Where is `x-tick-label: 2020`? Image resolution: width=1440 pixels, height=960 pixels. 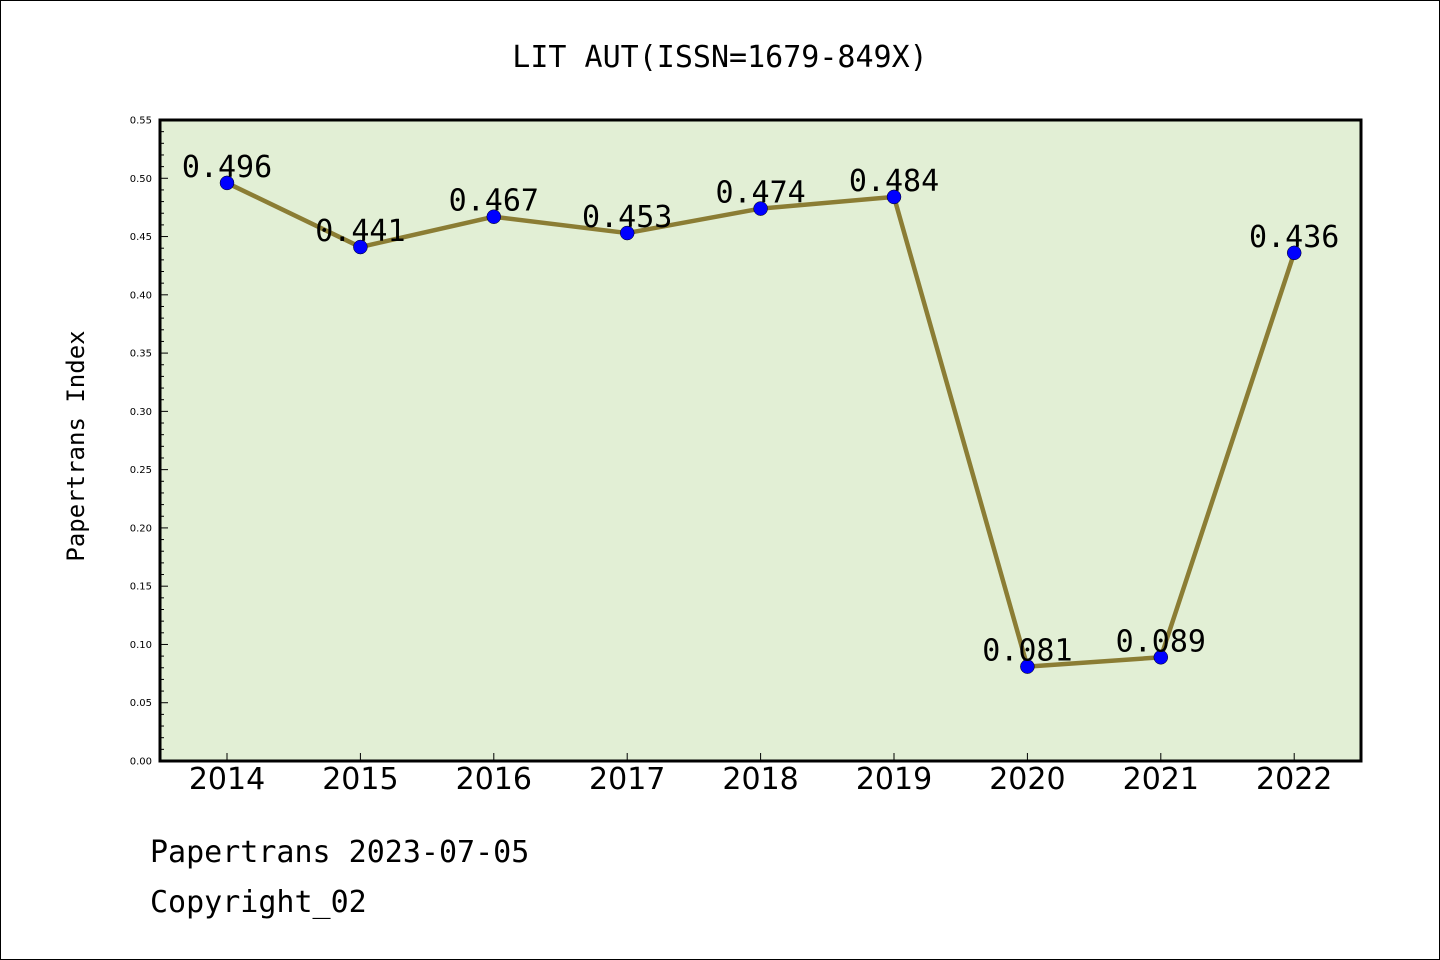 x-tick-label: 2020 is located at coordinates (1027, 779).